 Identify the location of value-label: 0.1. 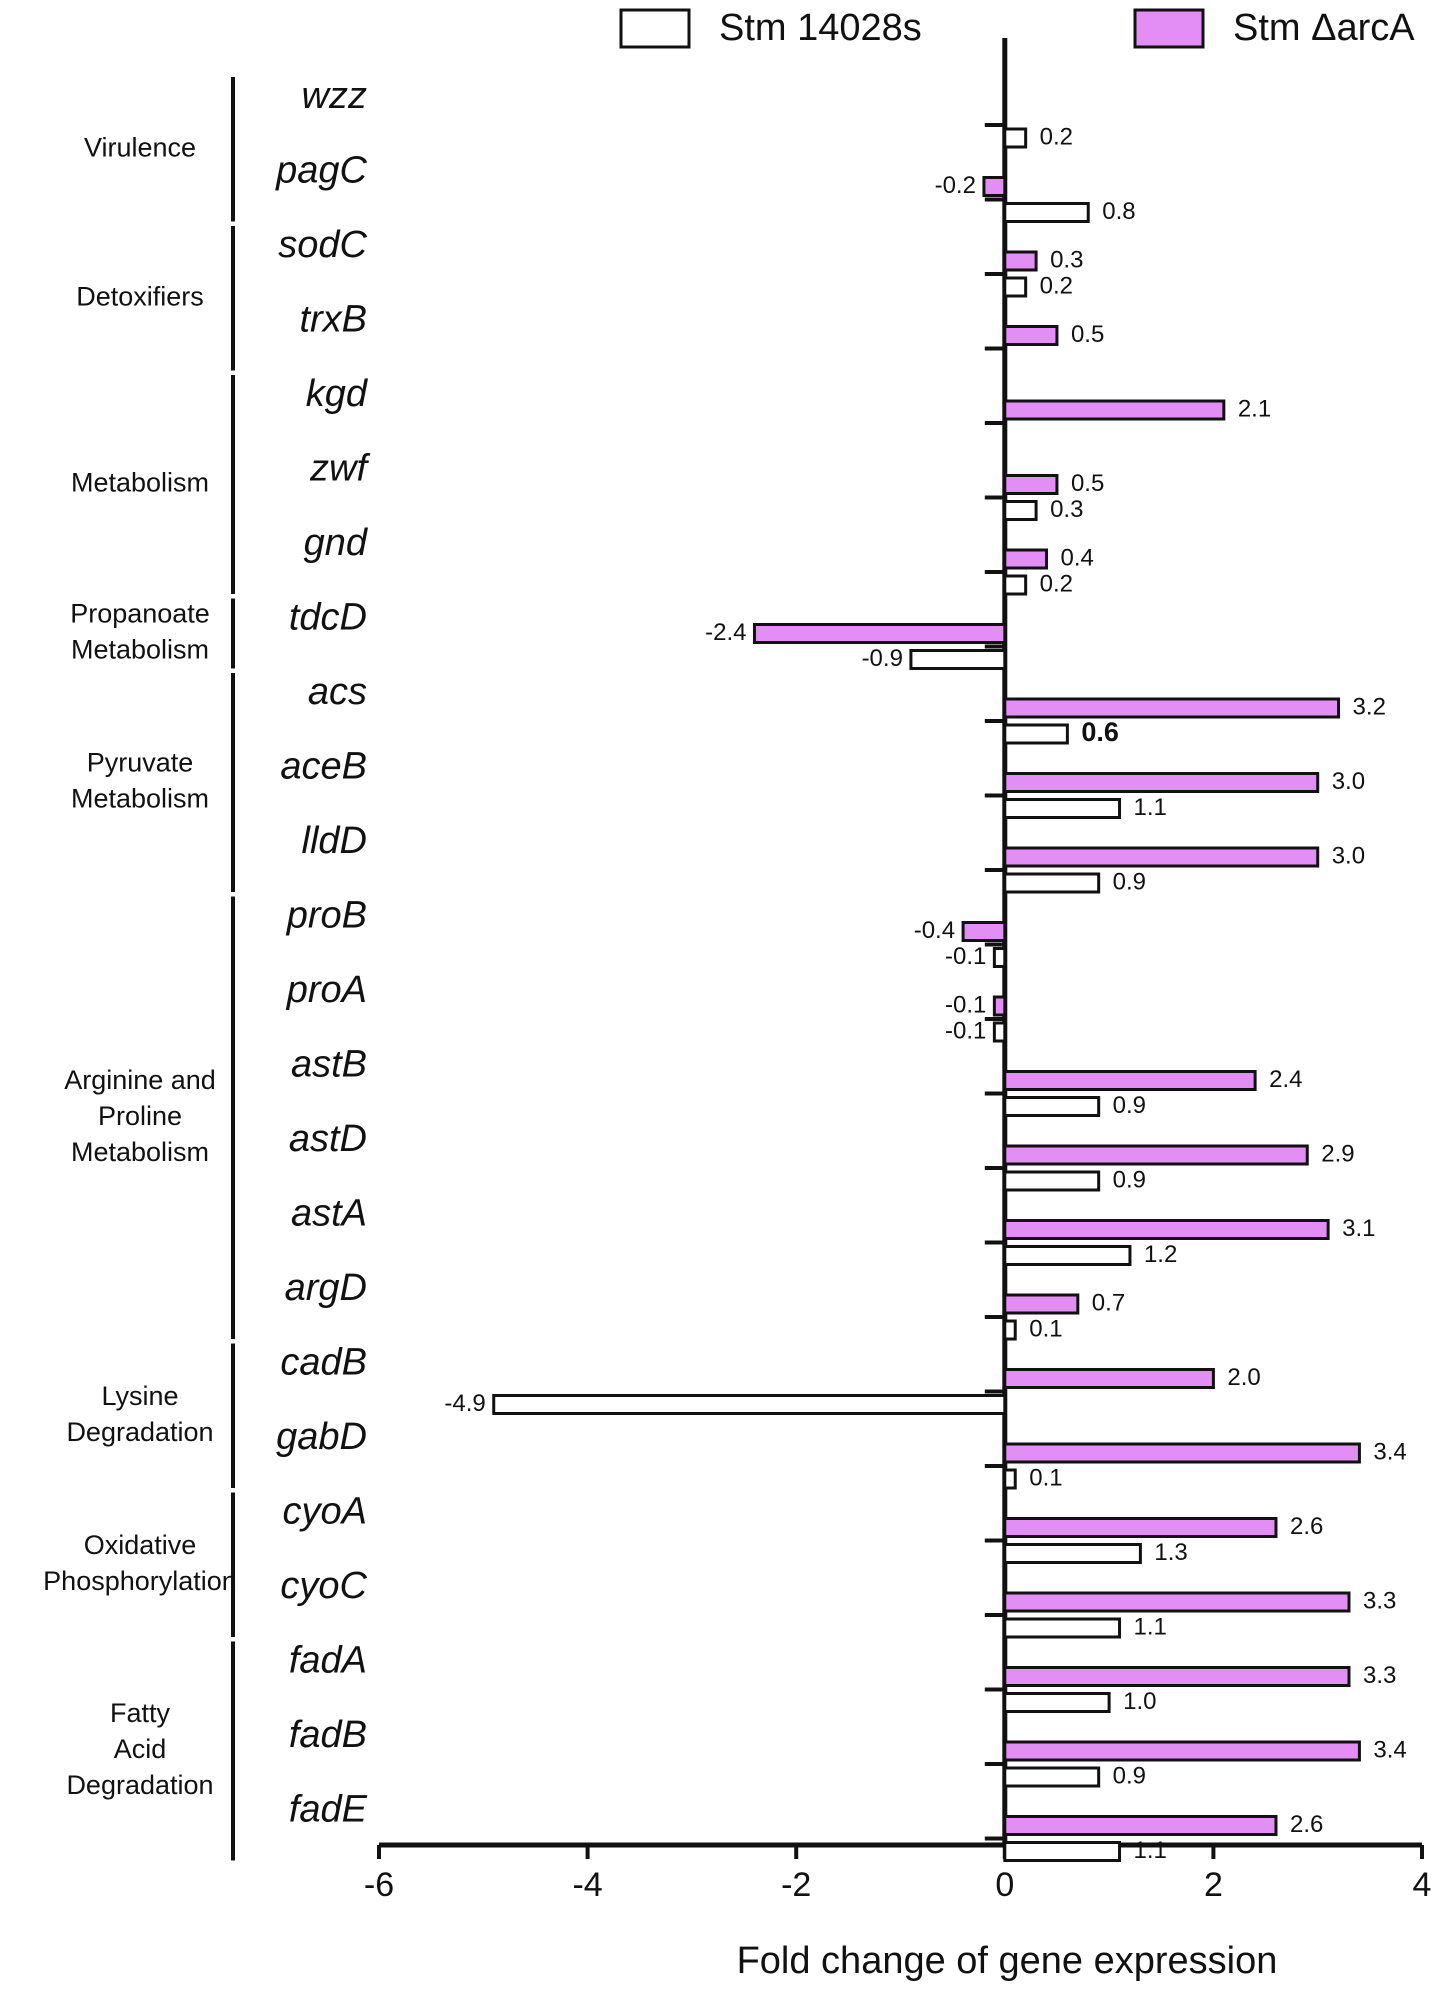
(1045, 1477).